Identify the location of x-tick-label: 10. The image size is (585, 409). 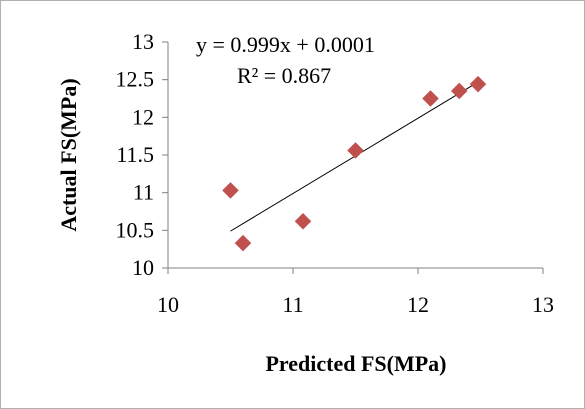
(168, 304).